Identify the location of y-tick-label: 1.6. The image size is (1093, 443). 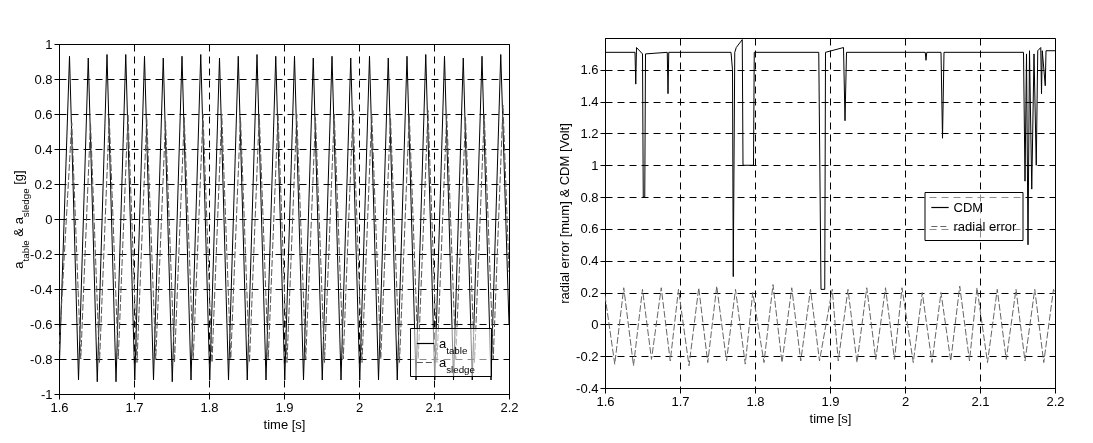
(589, 70).